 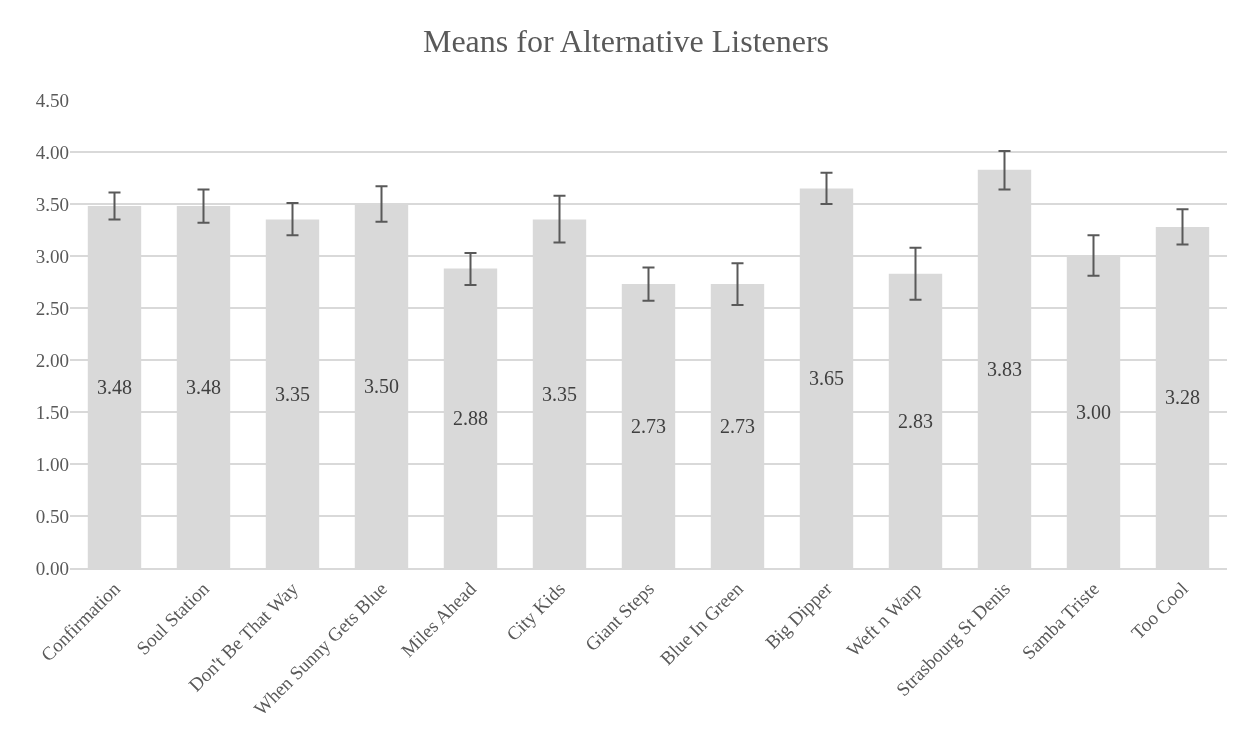 What do you see at coordinates (915, 420) in the screenshot?
I see `data-label: 2.83` at bounding box center [915, 420].